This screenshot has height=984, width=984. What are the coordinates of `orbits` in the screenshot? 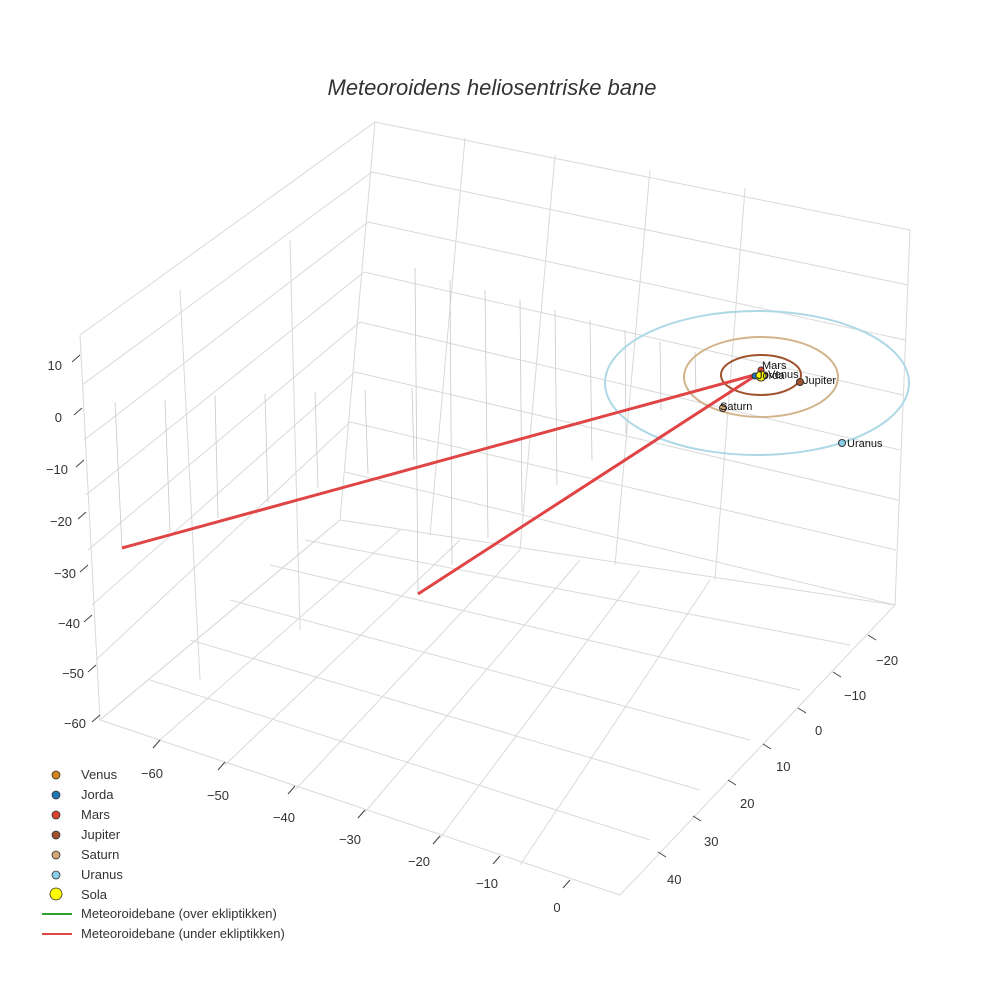 It's located at (757, 383).